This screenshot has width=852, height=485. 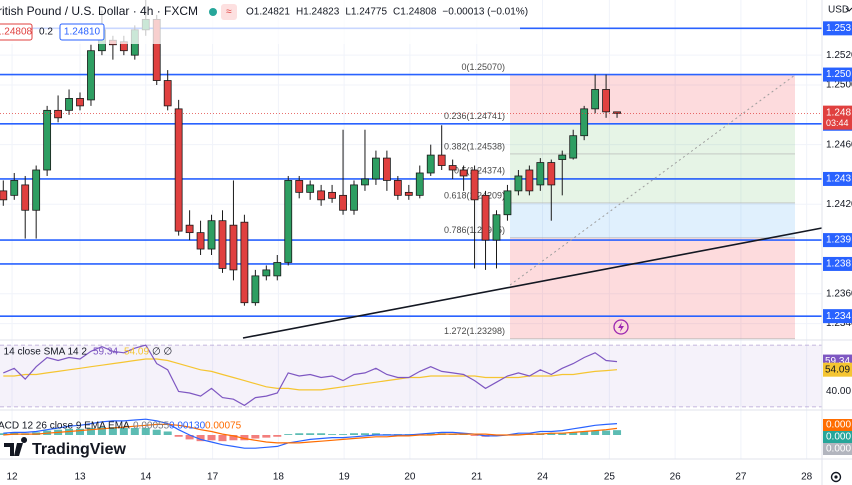 What do you see at coordinates (837, 123) in the screenshot?
I see `price-countdown: 03:44` at bounding box center [837, 123].